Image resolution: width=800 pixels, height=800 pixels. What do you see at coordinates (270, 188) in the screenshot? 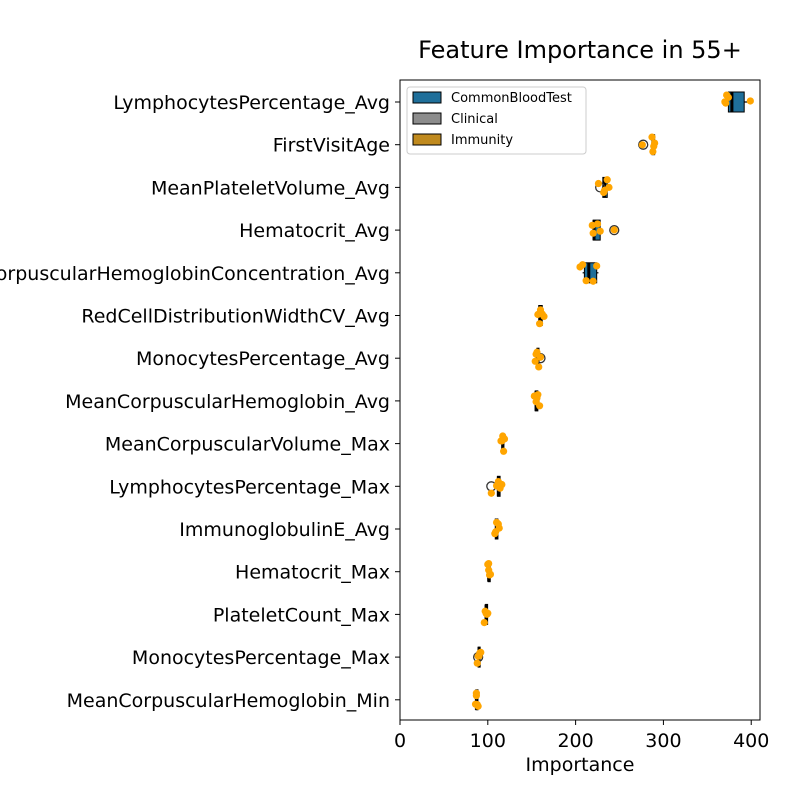
I see `y-tick-label: MeanPlateletVolume_Avg` at bounding box center [270, 188].